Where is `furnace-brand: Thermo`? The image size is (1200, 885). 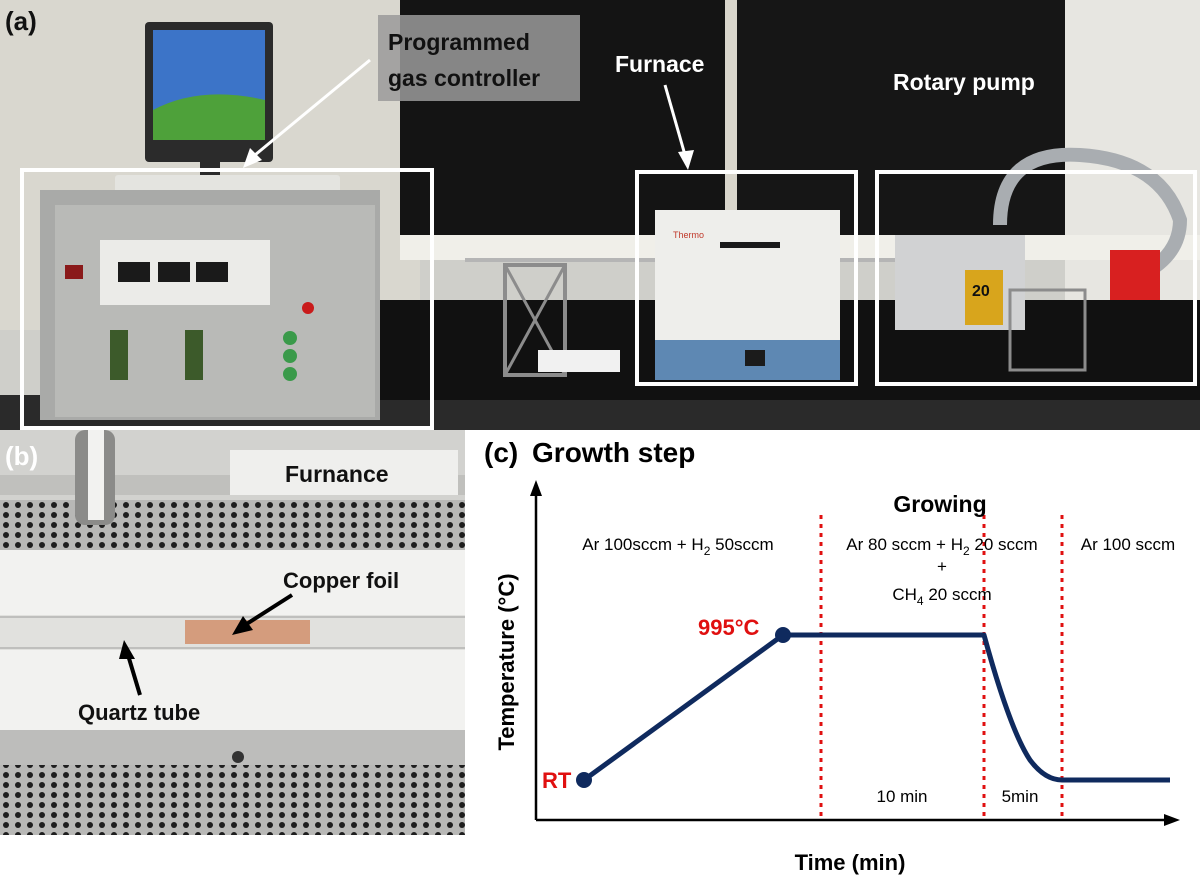
furnace-brand: Thermo is located at coordinates (688, 235).